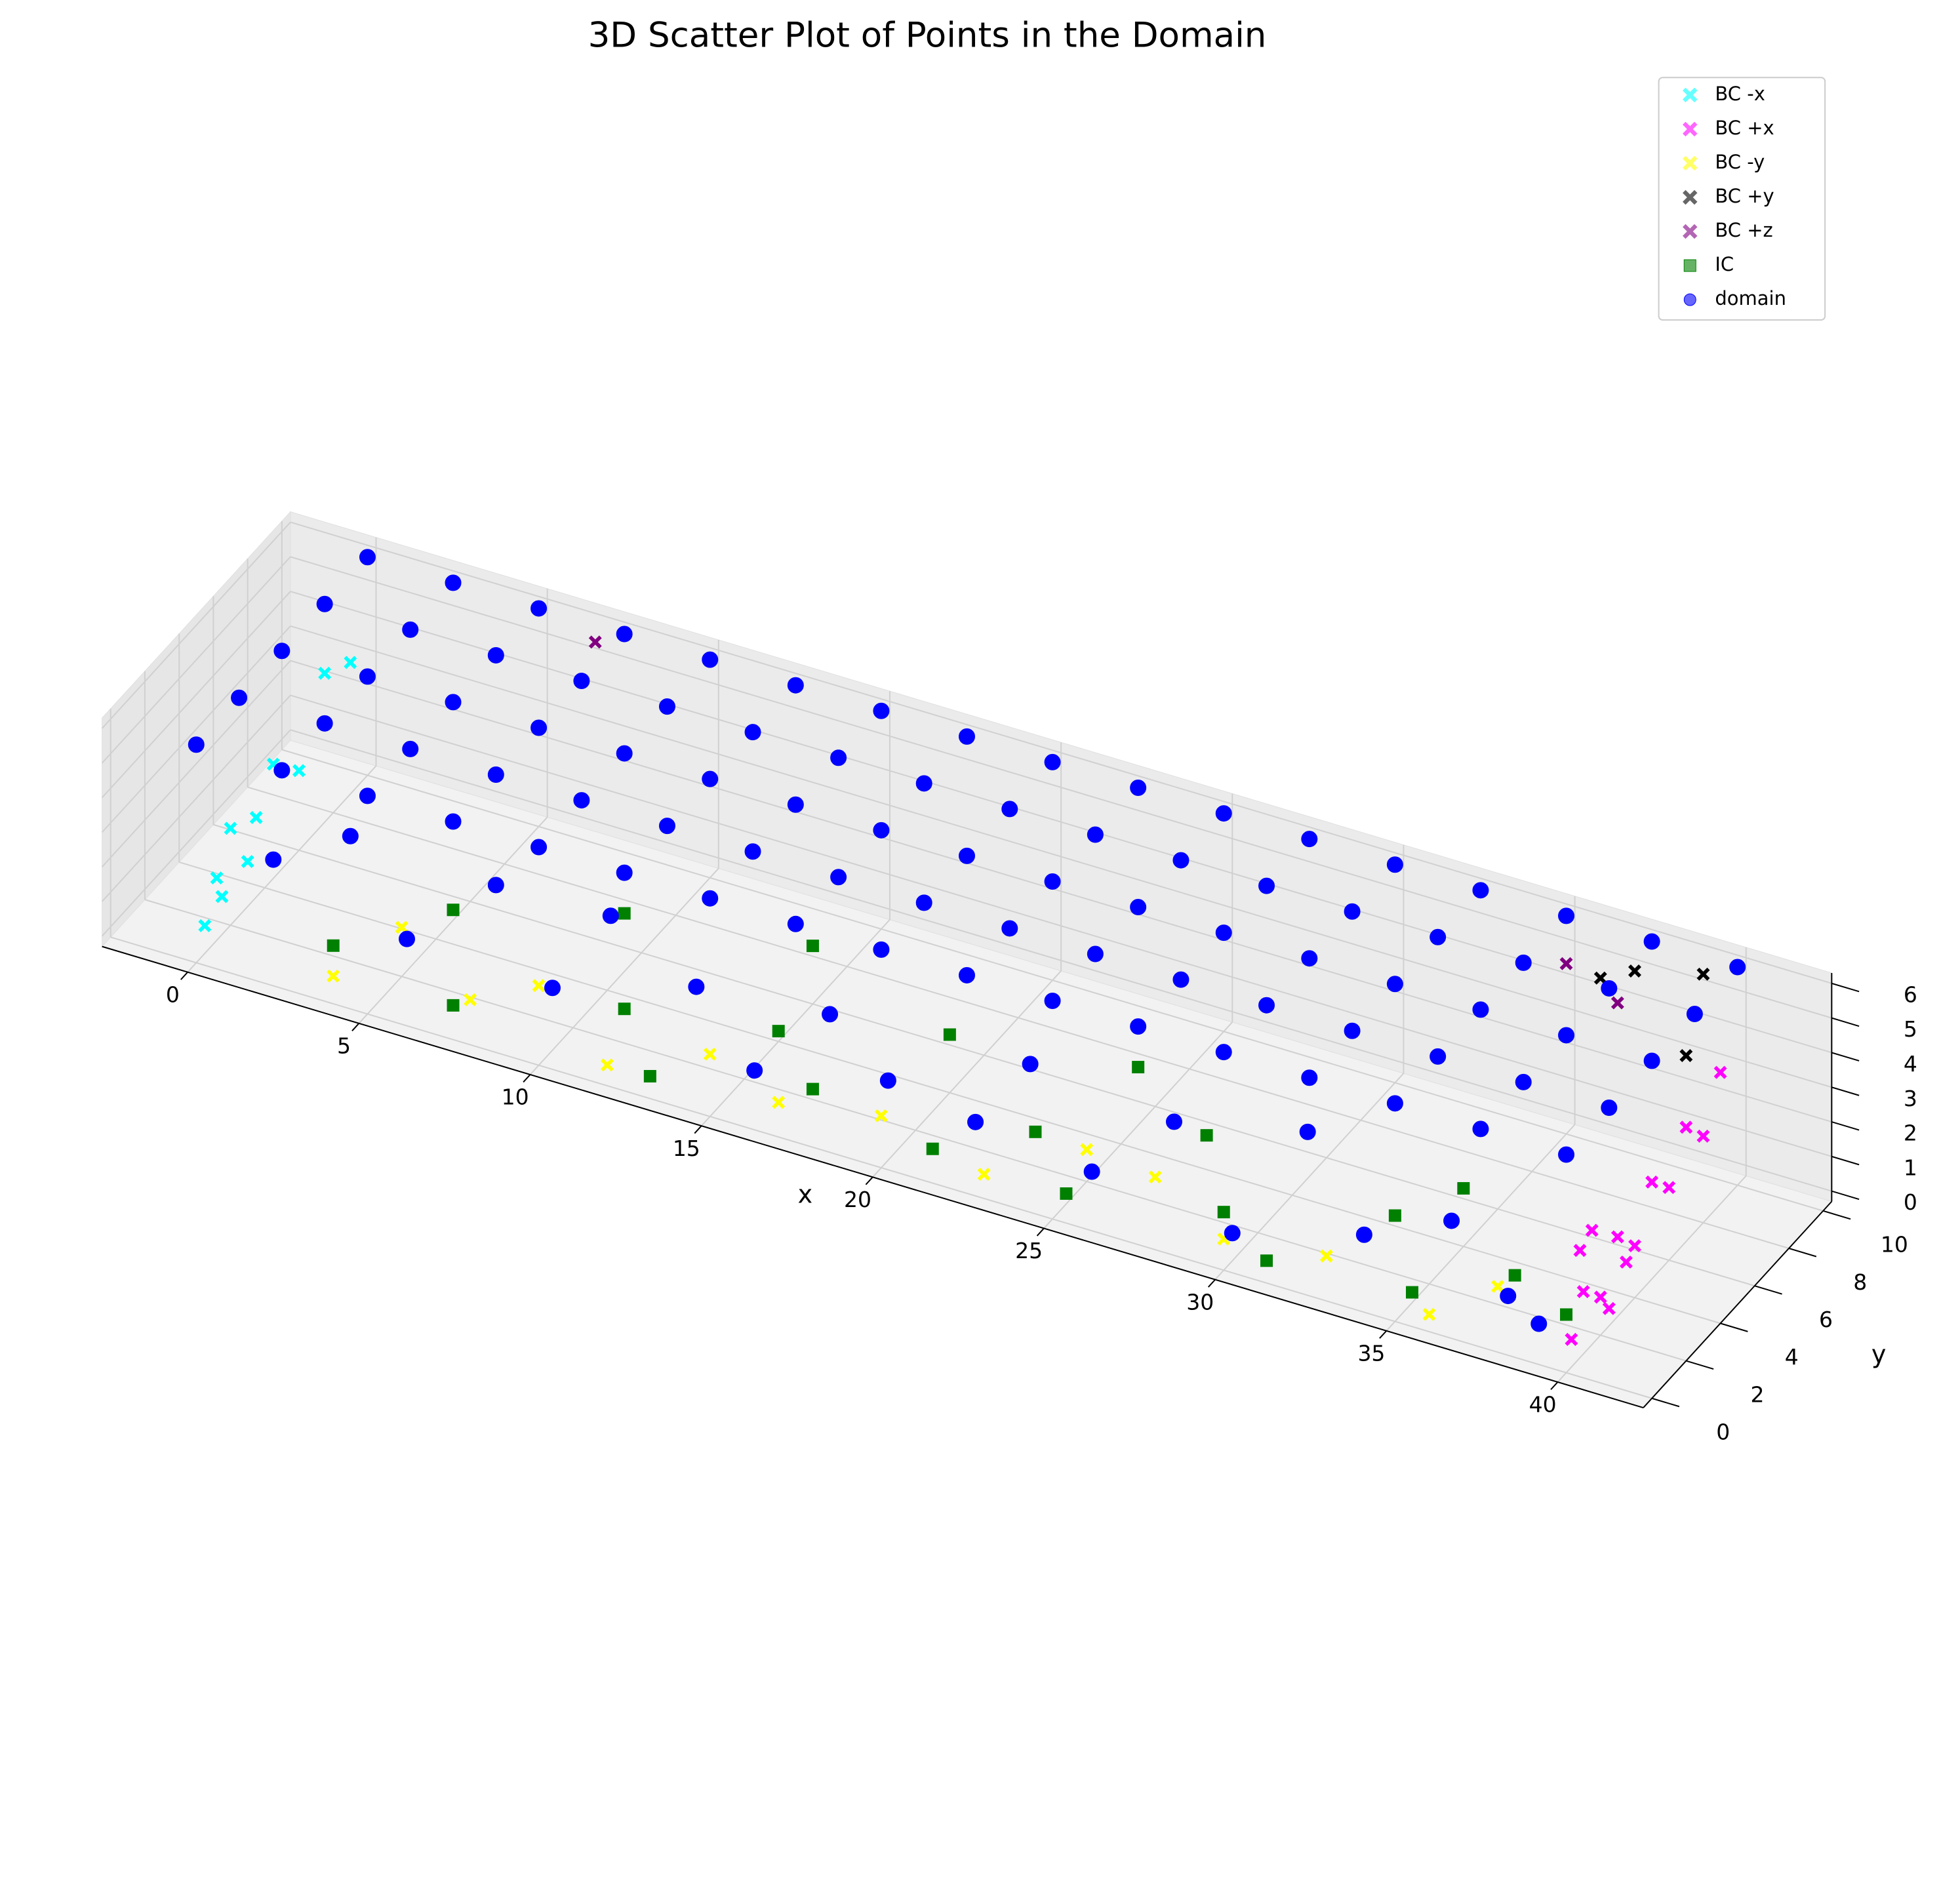 The image size is (1960, 1904). What do you see at coordinates (344, 1046) in the screenshot?
I see `tick-label: 5` at bounding box center [344, 1046].